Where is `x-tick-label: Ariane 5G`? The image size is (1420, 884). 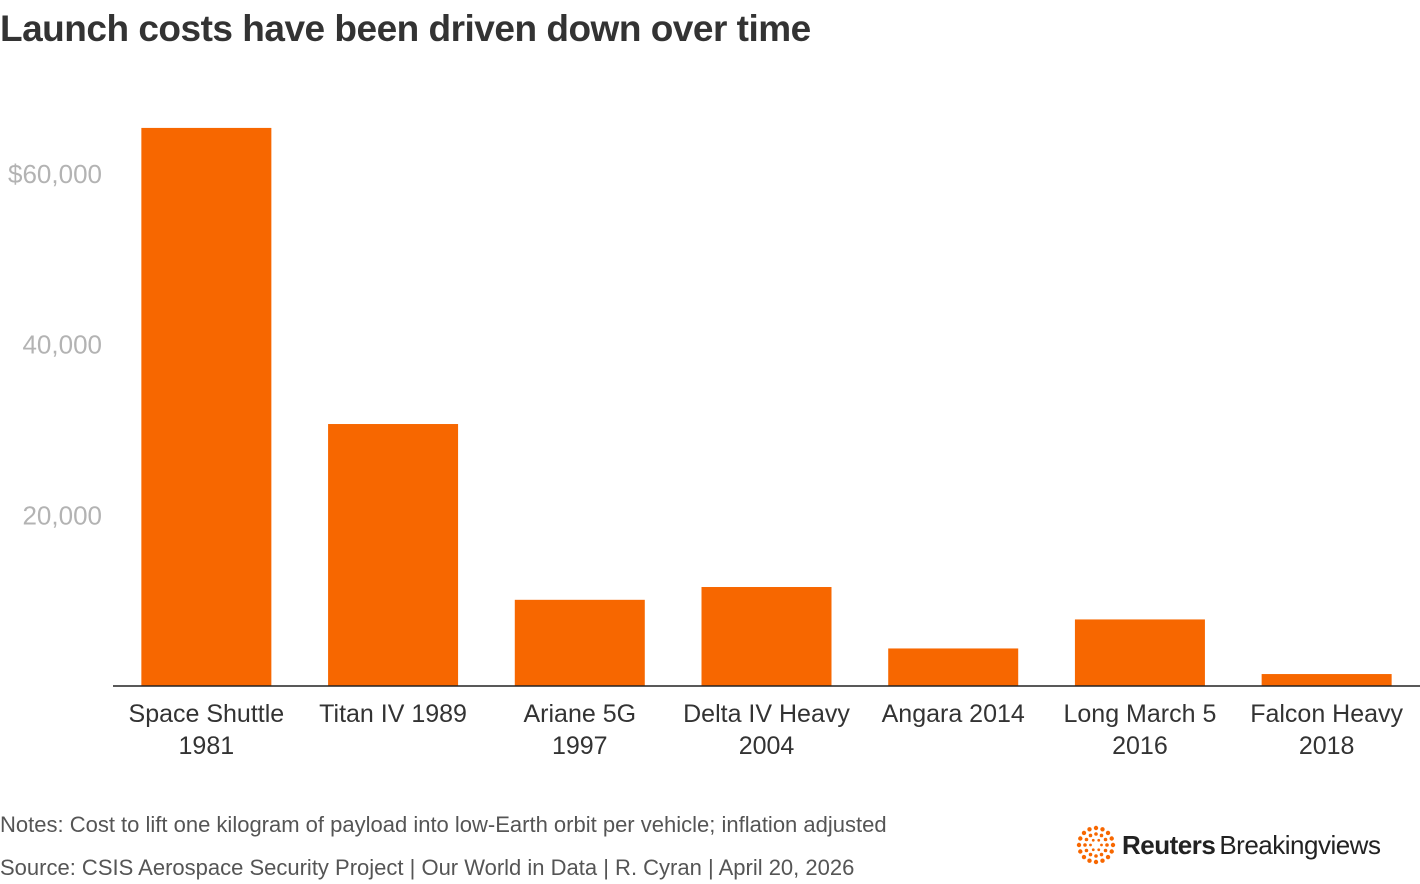 x-tick-label: Ariane 5G is located at coordinates (580, 714).